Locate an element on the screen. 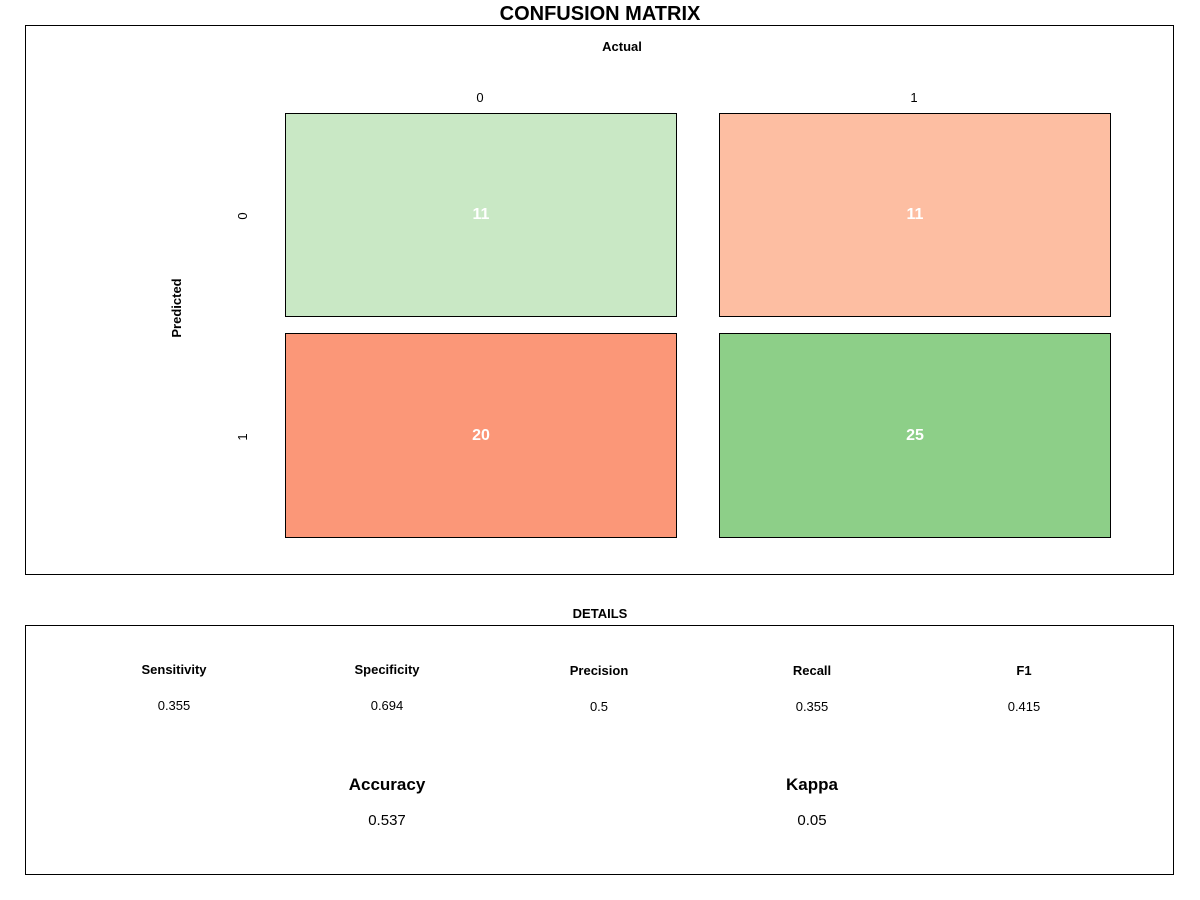 The image size is (1200, 900). metric-recall: Recall 0.355 is located at coordinates (812, 689).